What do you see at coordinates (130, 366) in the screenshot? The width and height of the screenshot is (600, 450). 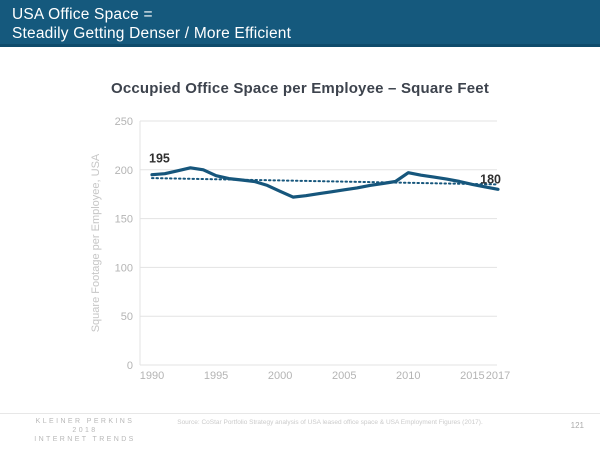 I see `y-tick-label: 0` at bounding box center [130, 366].